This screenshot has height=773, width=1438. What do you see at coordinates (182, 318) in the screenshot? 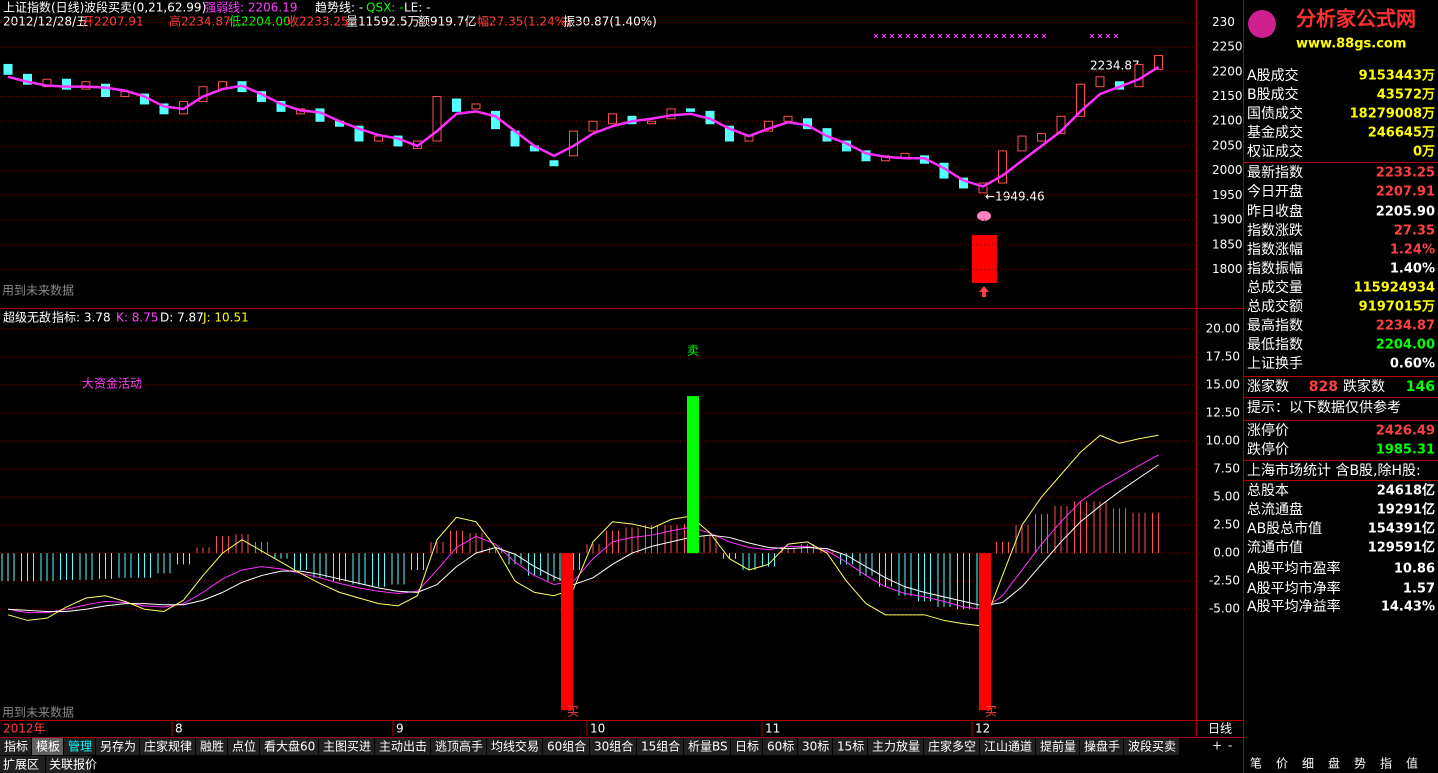
I see `indicator-title: D: 7.87` at bounding box center [182, 318].